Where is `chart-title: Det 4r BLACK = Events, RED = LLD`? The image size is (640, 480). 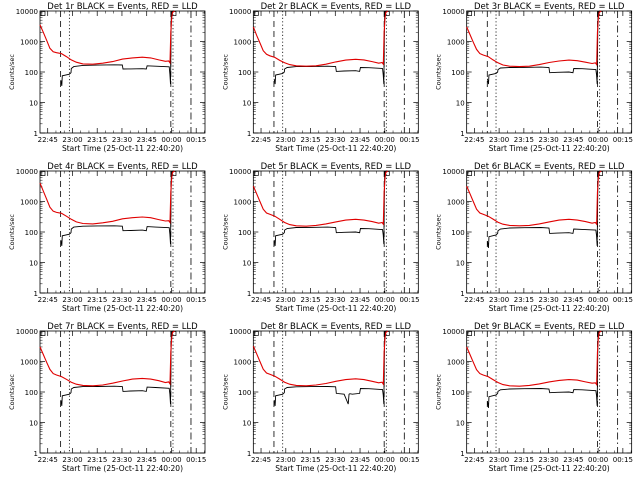
chart-title: Det 4r BLACK = Events, RED = LLD is located at coordinates (122, 167).